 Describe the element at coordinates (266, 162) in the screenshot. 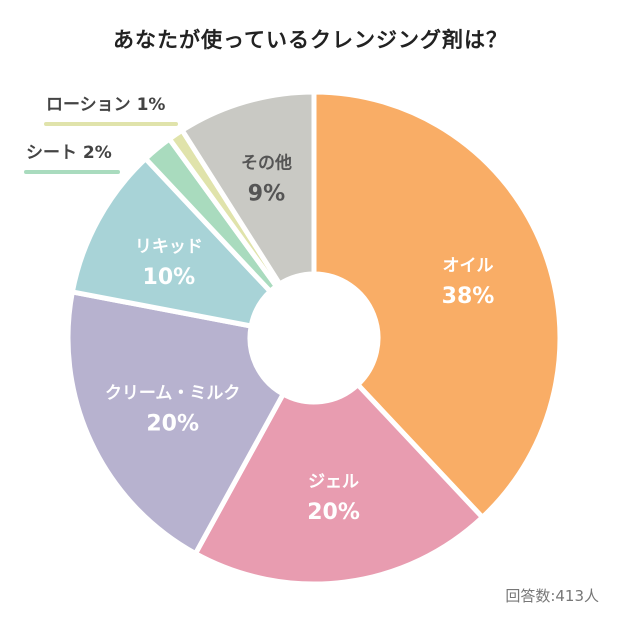

I see `slice-label: その他` at that location.